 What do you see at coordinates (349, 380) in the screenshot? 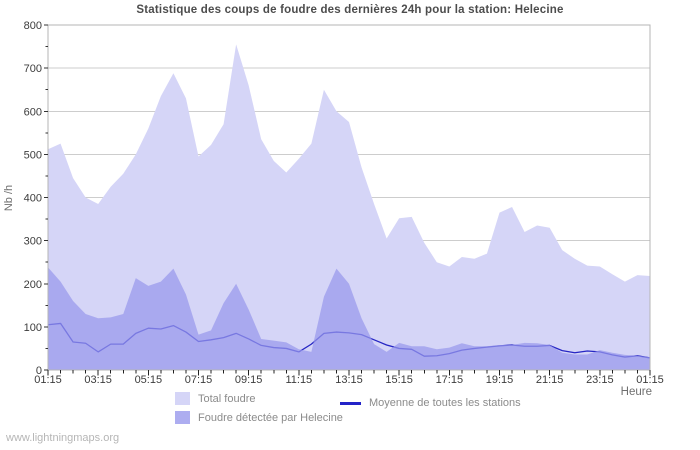
I see `x-tick-label: 13:15` at bounding box center [349, 380].